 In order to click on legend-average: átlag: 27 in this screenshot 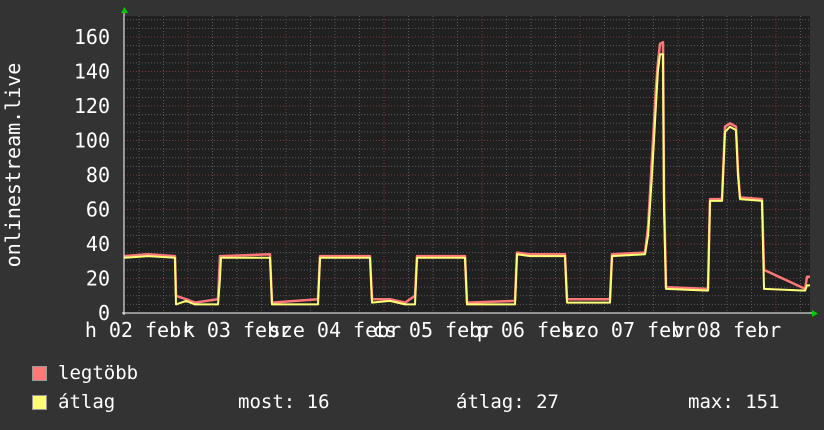, I will do `click(507, 402)`.